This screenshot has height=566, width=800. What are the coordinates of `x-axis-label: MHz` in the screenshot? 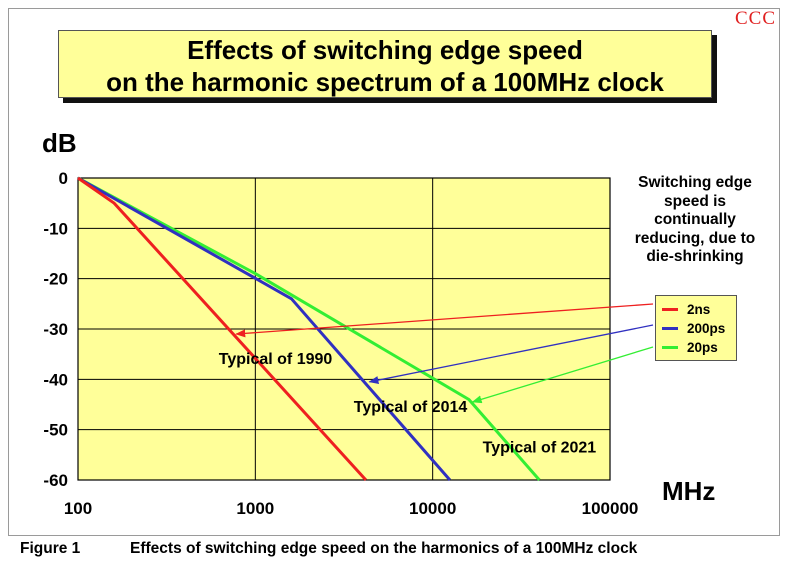 It's located at (689, 491).